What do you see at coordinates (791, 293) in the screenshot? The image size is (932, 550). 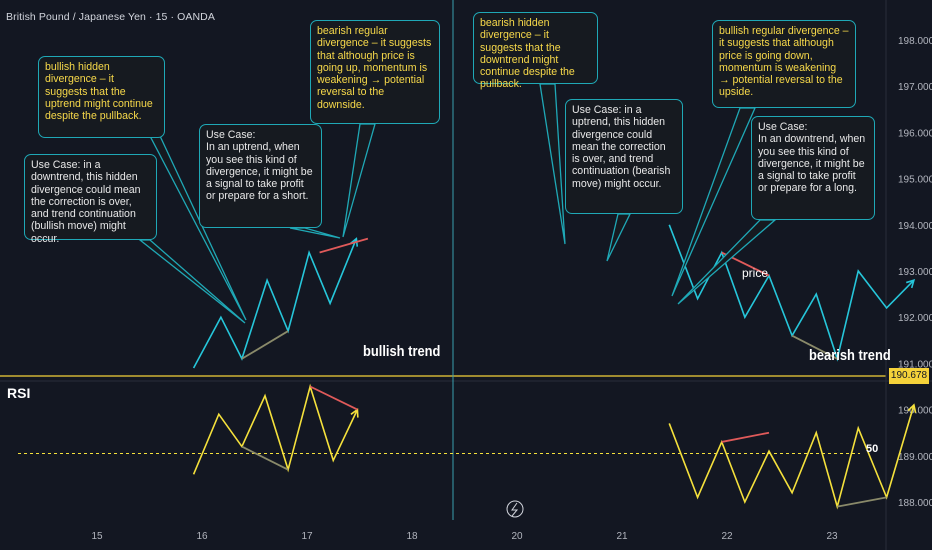 I see `series-price_right` at bounding box center [791, 293].